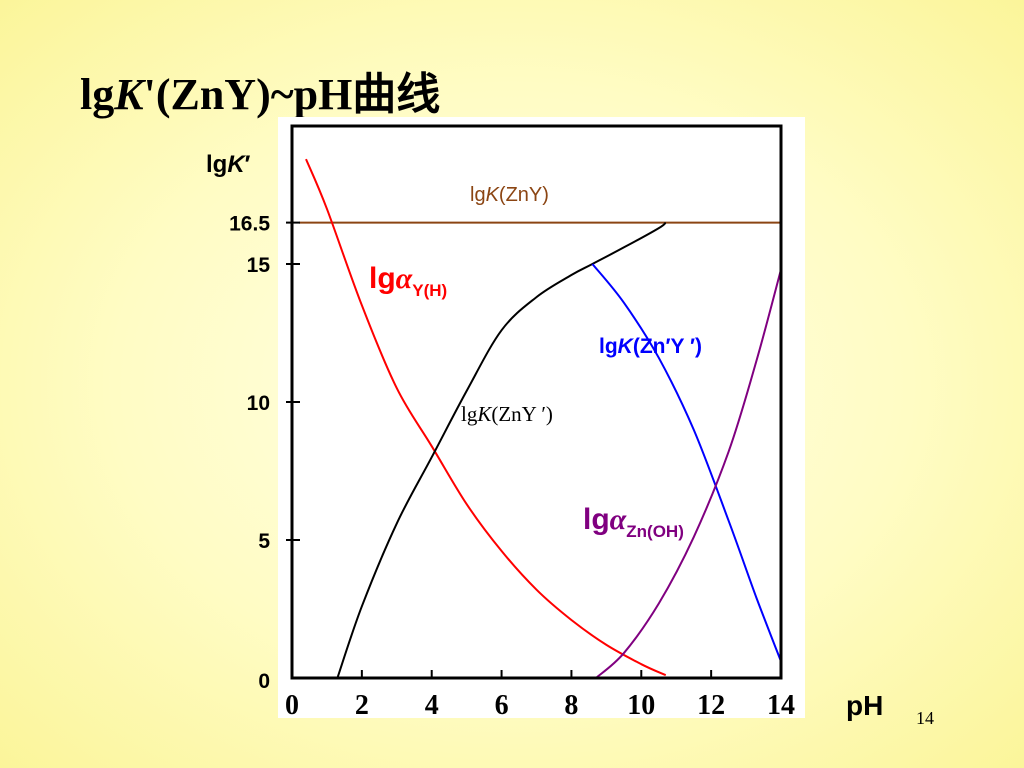  What do you see at coordinates (382, 278) in the screenshot?
I see `series-label-lg-alpha-y-lg: lg` at bounding box center [382, 278].